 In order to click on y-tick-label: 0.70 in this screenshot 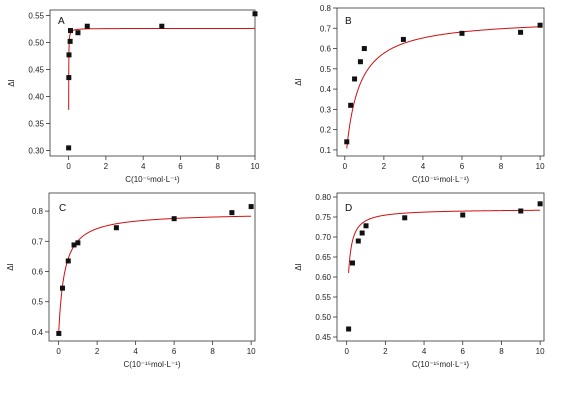, I will do `click(323, 237)`.